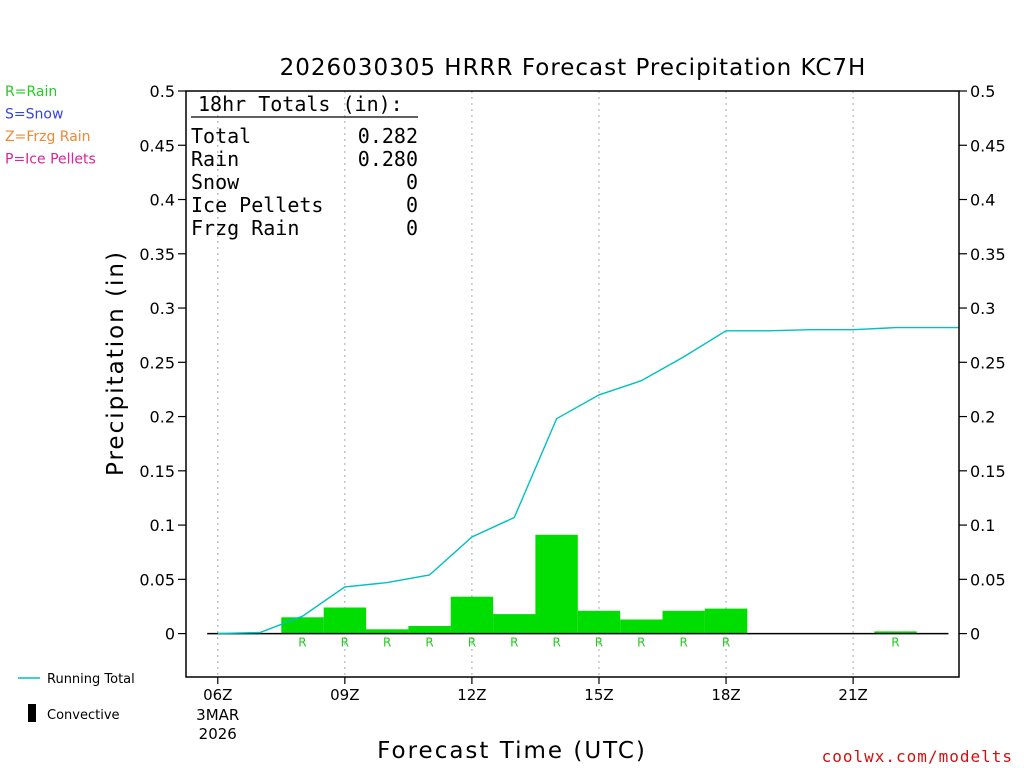 Image resolution: width=1024 pixels, height=768 pixels. Describe the element at coordinates (429, 643) in the screenshot. I see `ptype-label-5: R` at that location.